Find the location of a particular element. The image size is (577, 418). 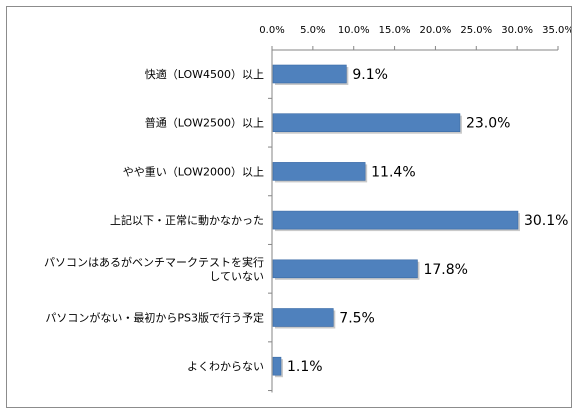

x-tick-label: 0.0% is located at coordinates (271, 30).